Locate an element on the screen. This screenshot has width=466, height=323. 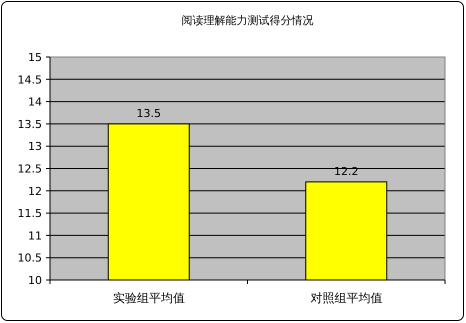
ytick: 13.5 is located at coordinates (30, 124).